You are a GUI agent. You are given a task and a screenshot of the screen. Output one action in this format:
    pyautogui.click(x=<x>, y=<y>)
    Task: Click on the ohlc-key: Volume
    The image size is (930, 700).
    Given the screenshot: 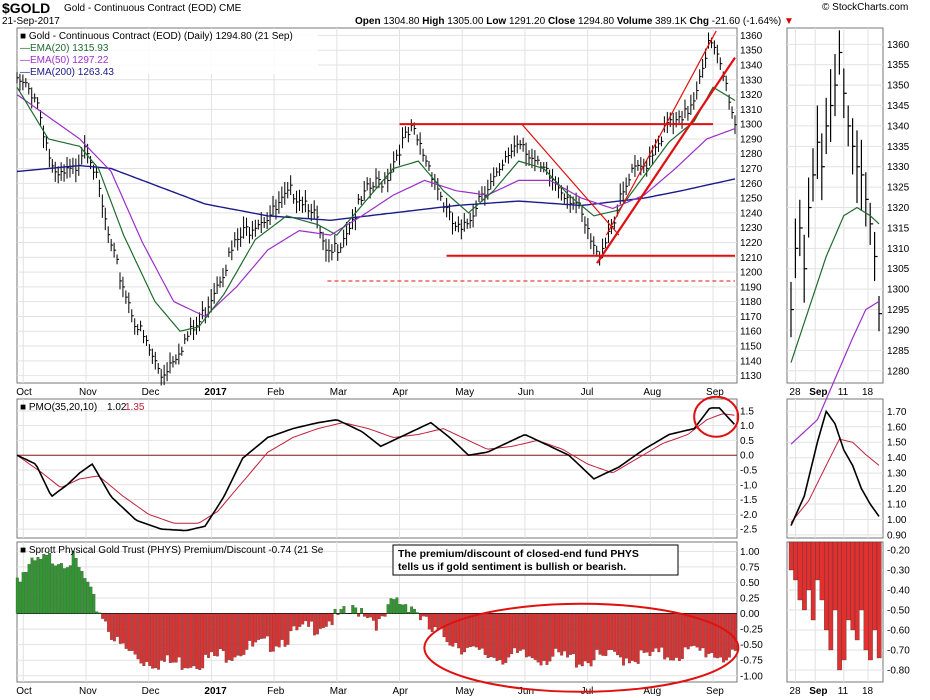 What is the action you would take?
    pyautogui.click(x=636, y=21)
    